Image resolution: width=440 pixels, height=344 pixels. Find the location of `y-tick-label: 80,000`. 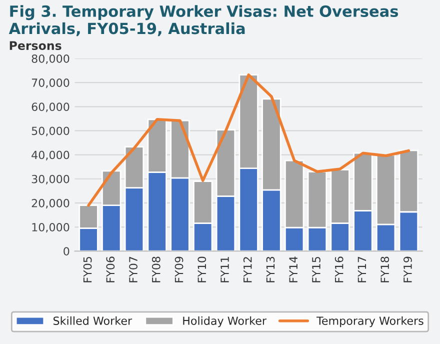

y-tick-label: 80,000 is located at coordinates (51, 59).